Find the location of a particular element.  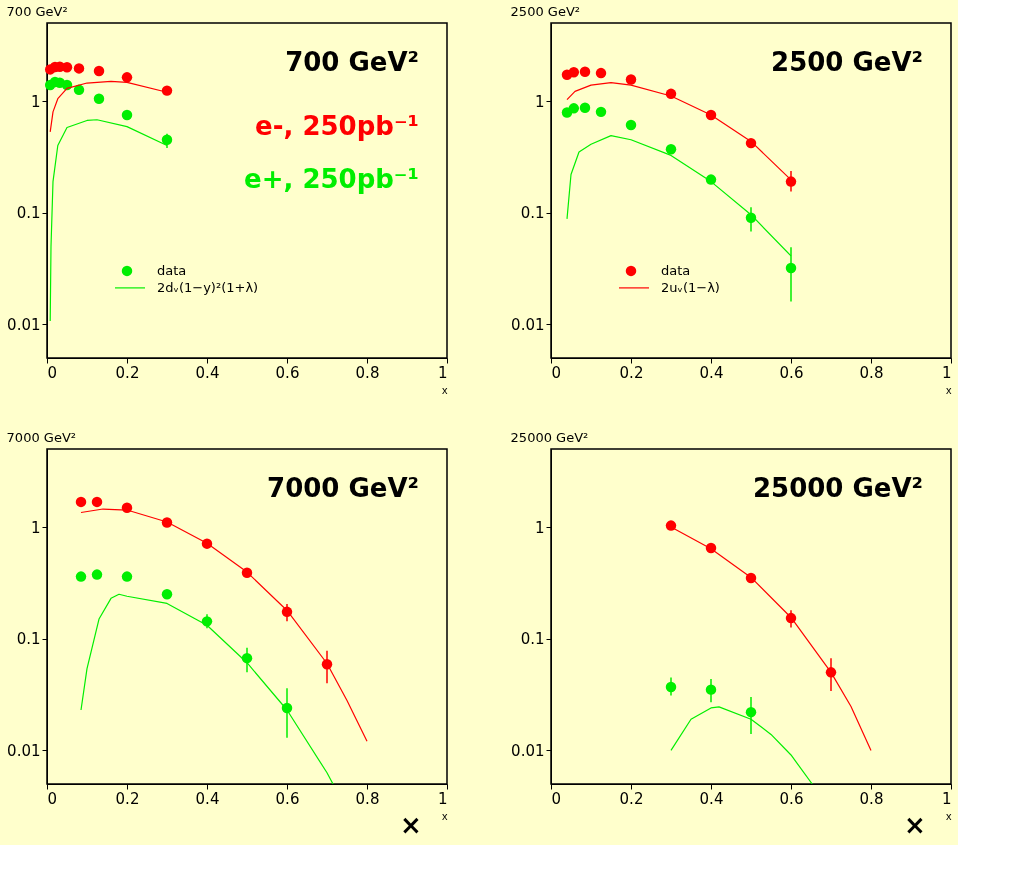

chart-title: 700 GeV² is located at coordinates (37, 11).